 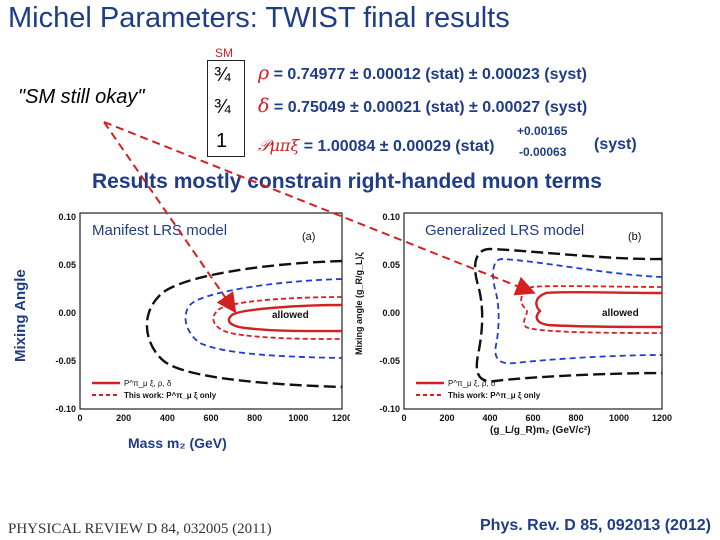 What do you see at coordinates (391, 313) in the screenshot?
I see `plot-b-ytick-2: 0.00` at bounding box center [391, 313].